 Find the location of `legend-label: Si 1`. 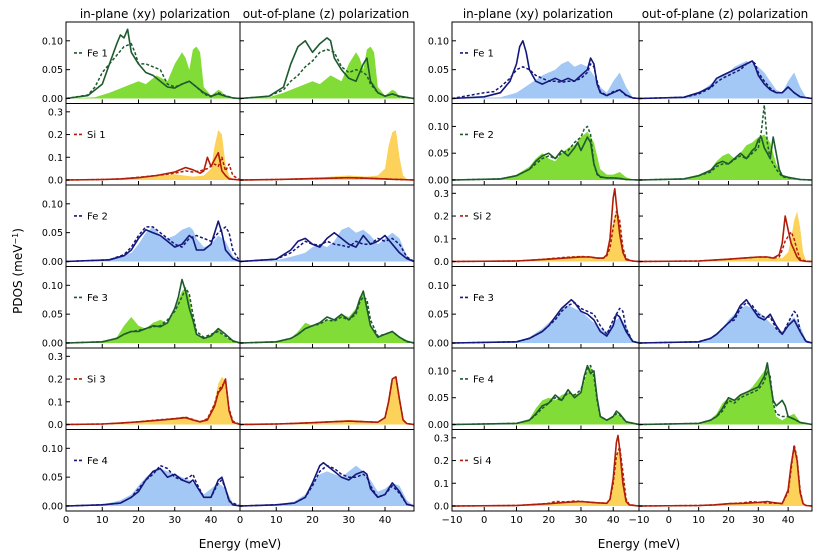

legend-label: Si 1 is located at coordinates (96, 135).